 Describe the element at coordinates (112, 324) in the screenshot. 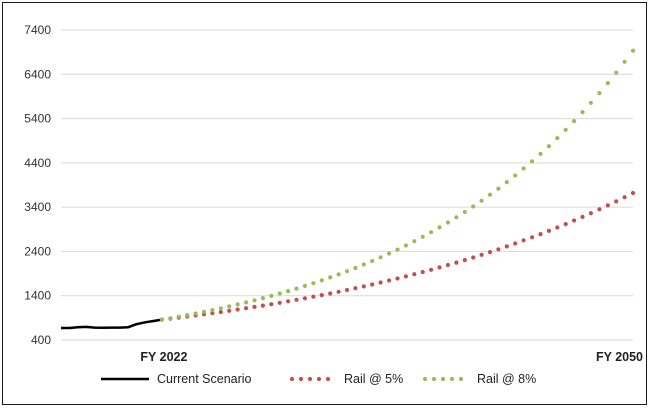

I see `series-line-current-scenario` at that location.